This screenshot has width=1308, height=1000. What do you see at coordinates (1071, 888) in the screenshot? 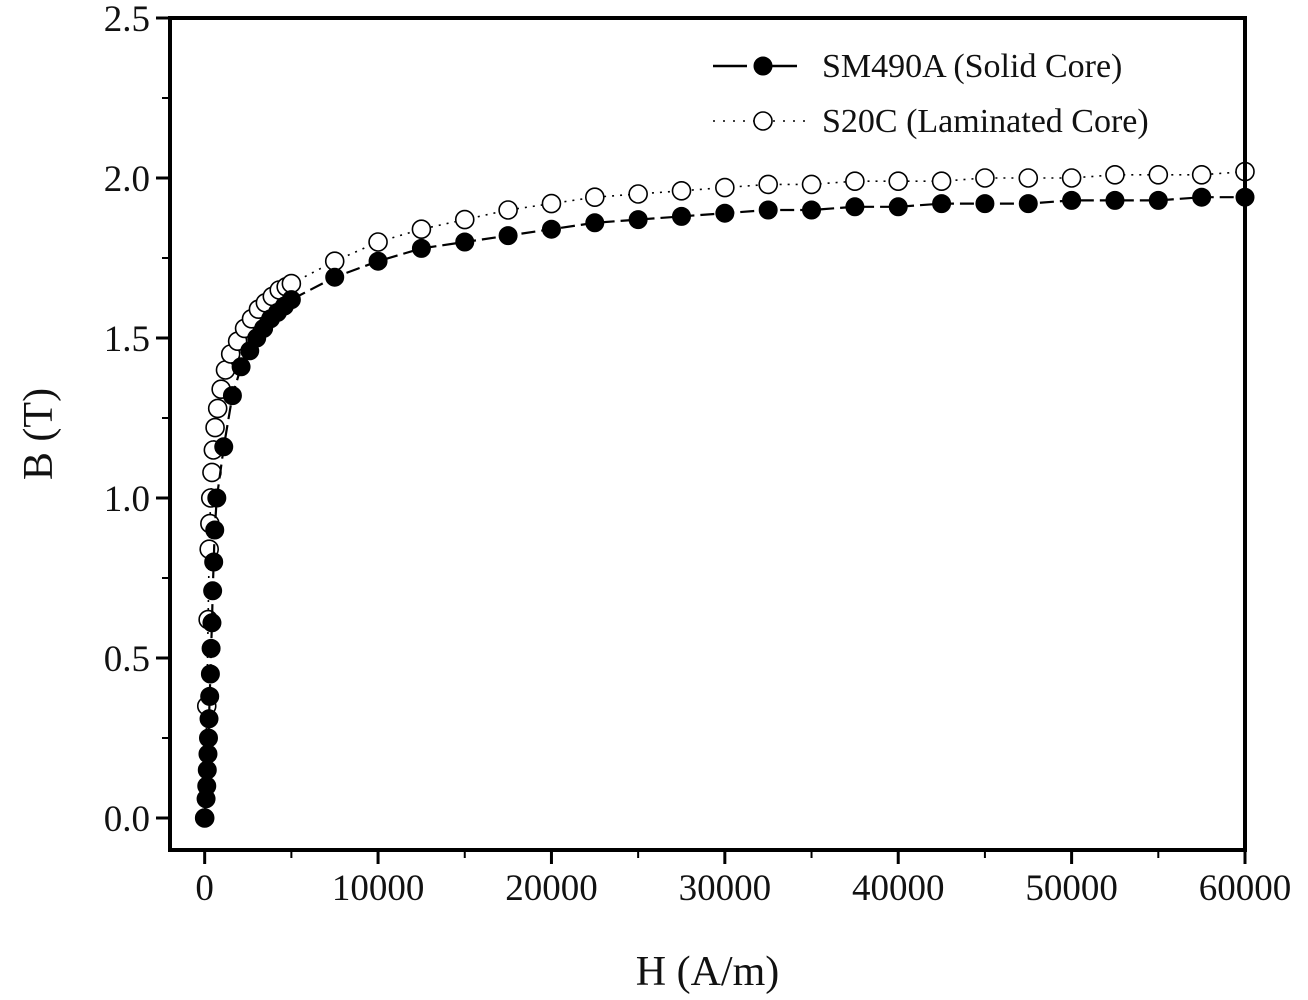
I see `x-tick-label: 50000` at bounding box center [1071, 888].